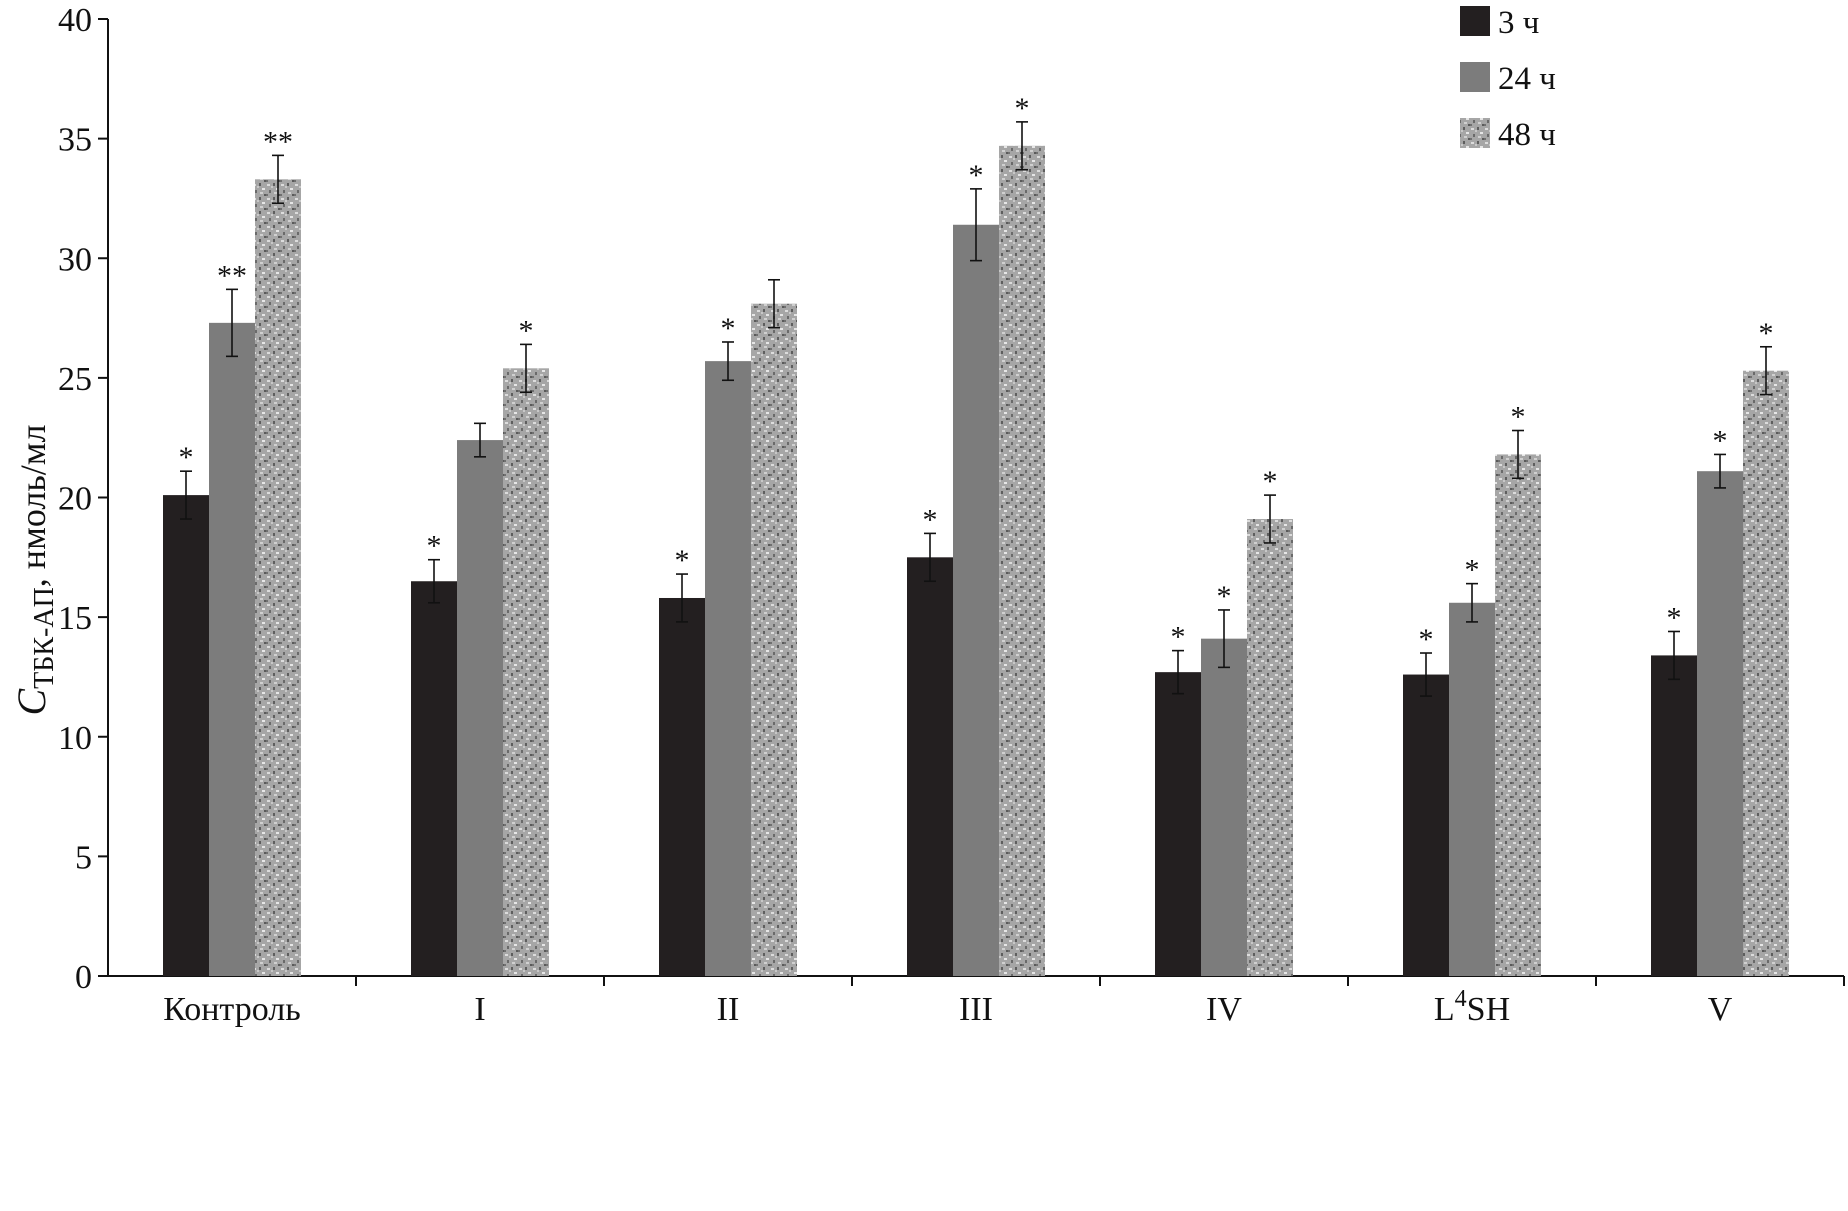  Describe the element at coordinates (31, 702) in the screenshot. I see `y-axis-label-symbol: C` at that location.